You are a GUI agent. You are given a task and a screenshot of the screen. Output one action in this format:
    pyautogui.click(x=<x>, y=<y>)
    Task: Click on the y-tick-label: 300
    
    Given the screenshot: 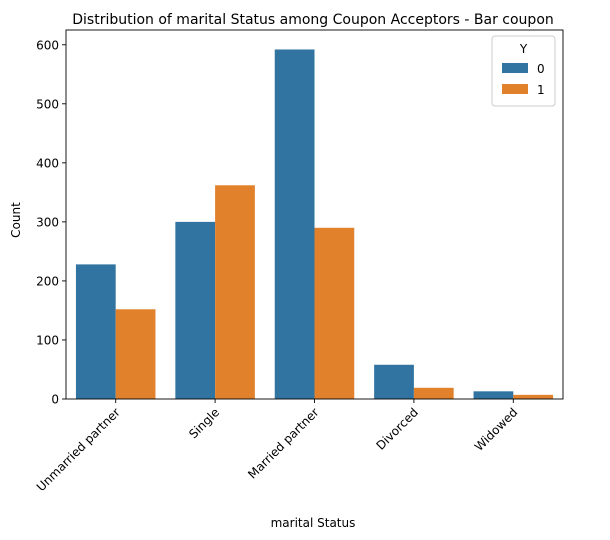 What is the action you would take?
    pyautogui.click(x=47, y=222)
    